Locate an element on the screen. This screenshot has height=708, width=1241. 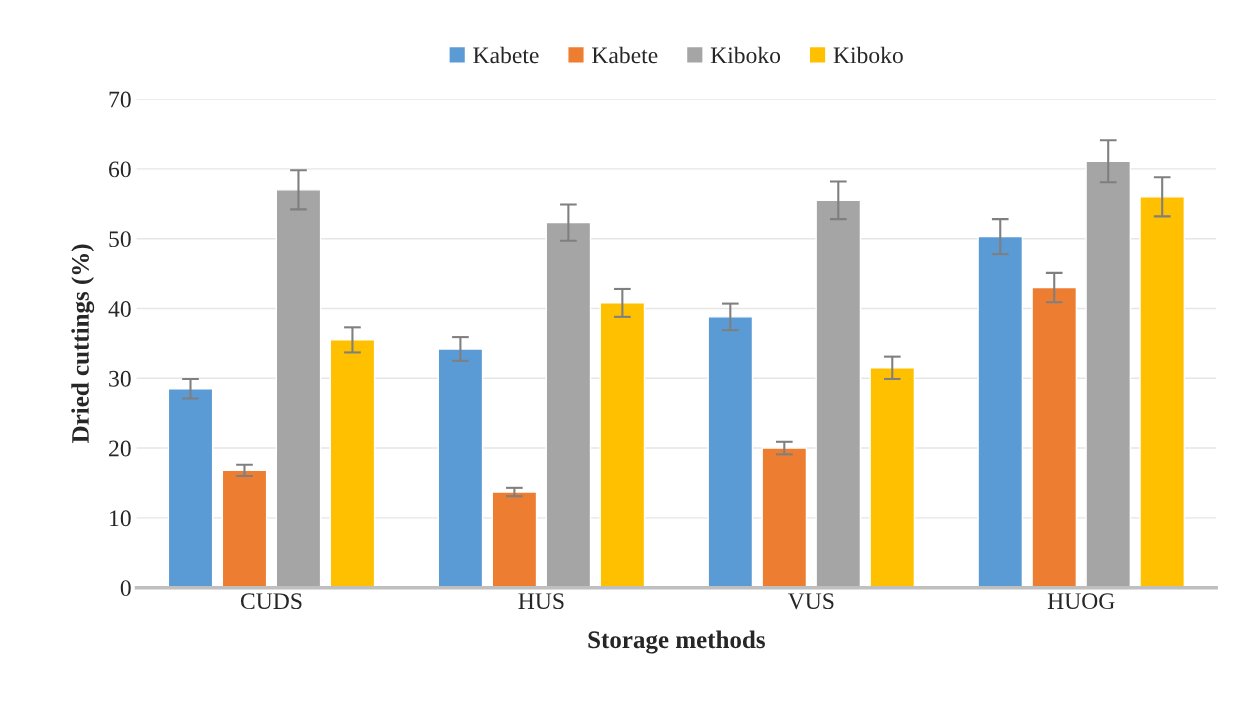
y-tick-label: 70 is located at coordinates (120, 99).